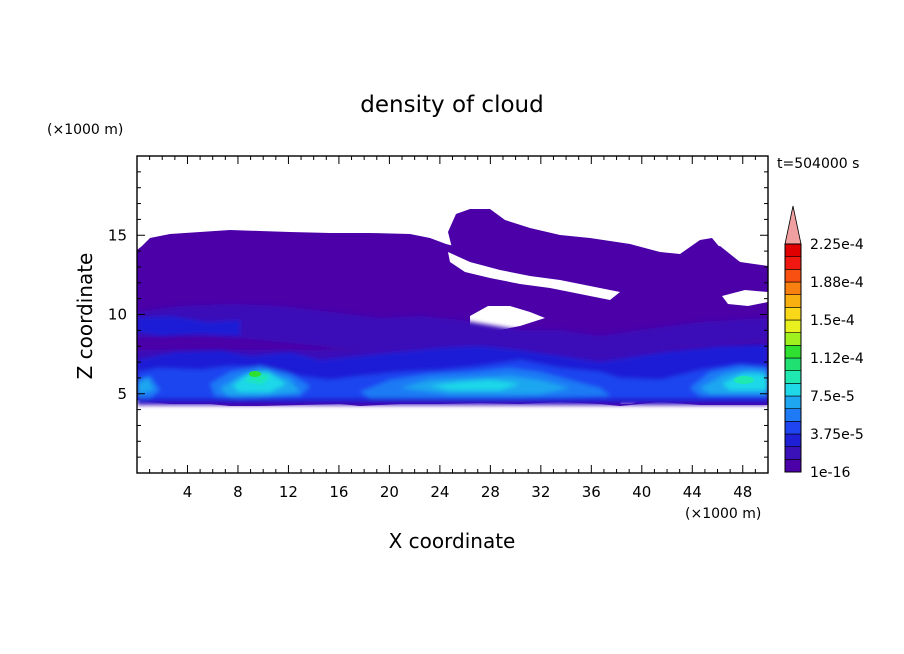  Describe the element at coordinates (451, 105) in the screenshot. I see `chart-title: density of cloud` at that location.